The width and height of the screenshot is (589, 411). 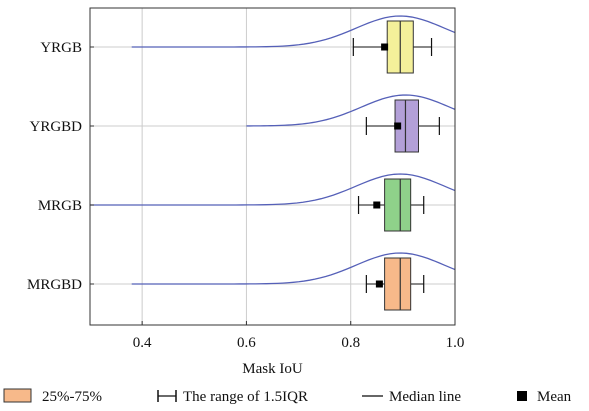 I want to click on x-tick-labels: 0.4 0.6 0.8 1.0, so click(x=299, y=336).